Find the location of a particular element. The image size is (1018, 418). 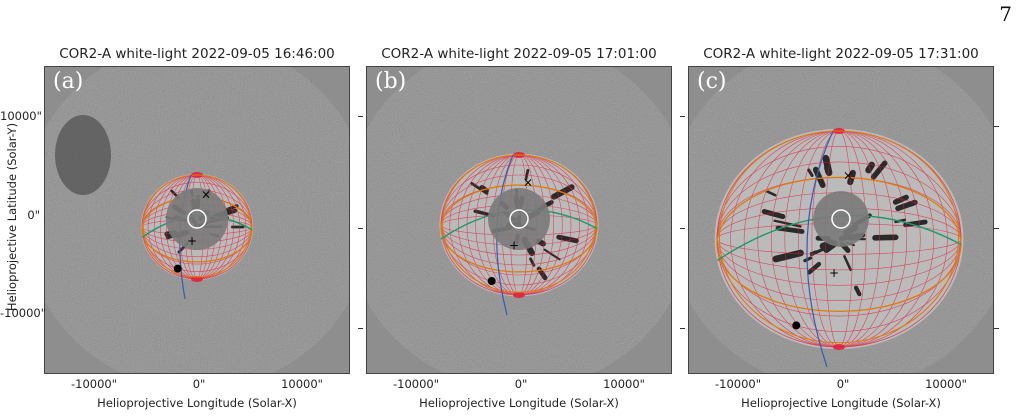

page-number: 7 is located at coordinates (1005, 14).